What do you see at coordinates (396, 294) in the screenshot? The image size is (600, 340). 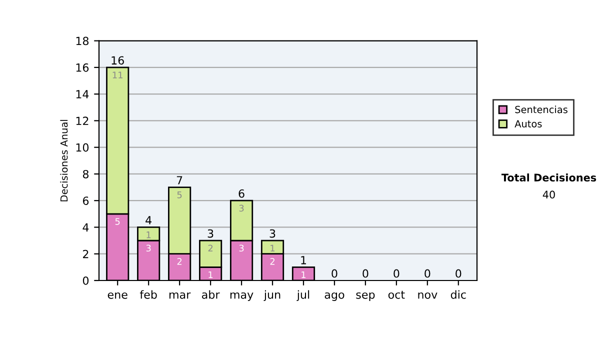 I see `x-tick-label: oct` at bounding box center [396, 294].